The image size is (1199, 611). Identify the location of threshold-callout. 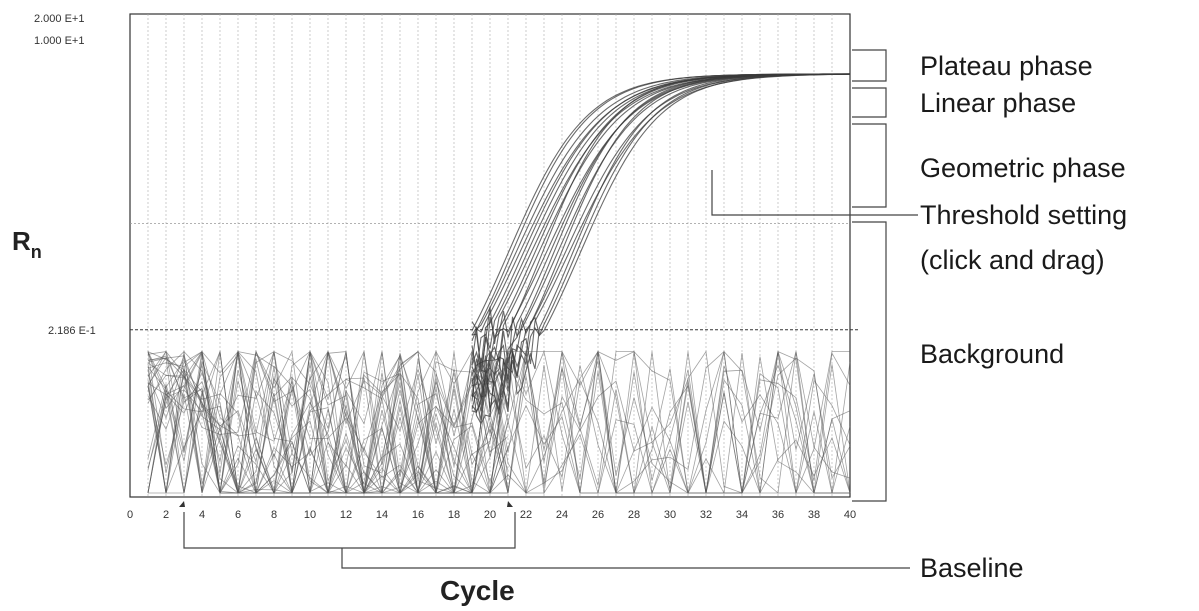
(814, 193).